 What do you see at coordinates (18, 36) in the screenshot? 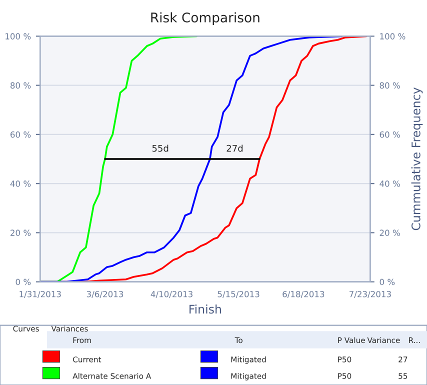
I see `y-tick-label: 100 %` at bounding box center [18, 36].